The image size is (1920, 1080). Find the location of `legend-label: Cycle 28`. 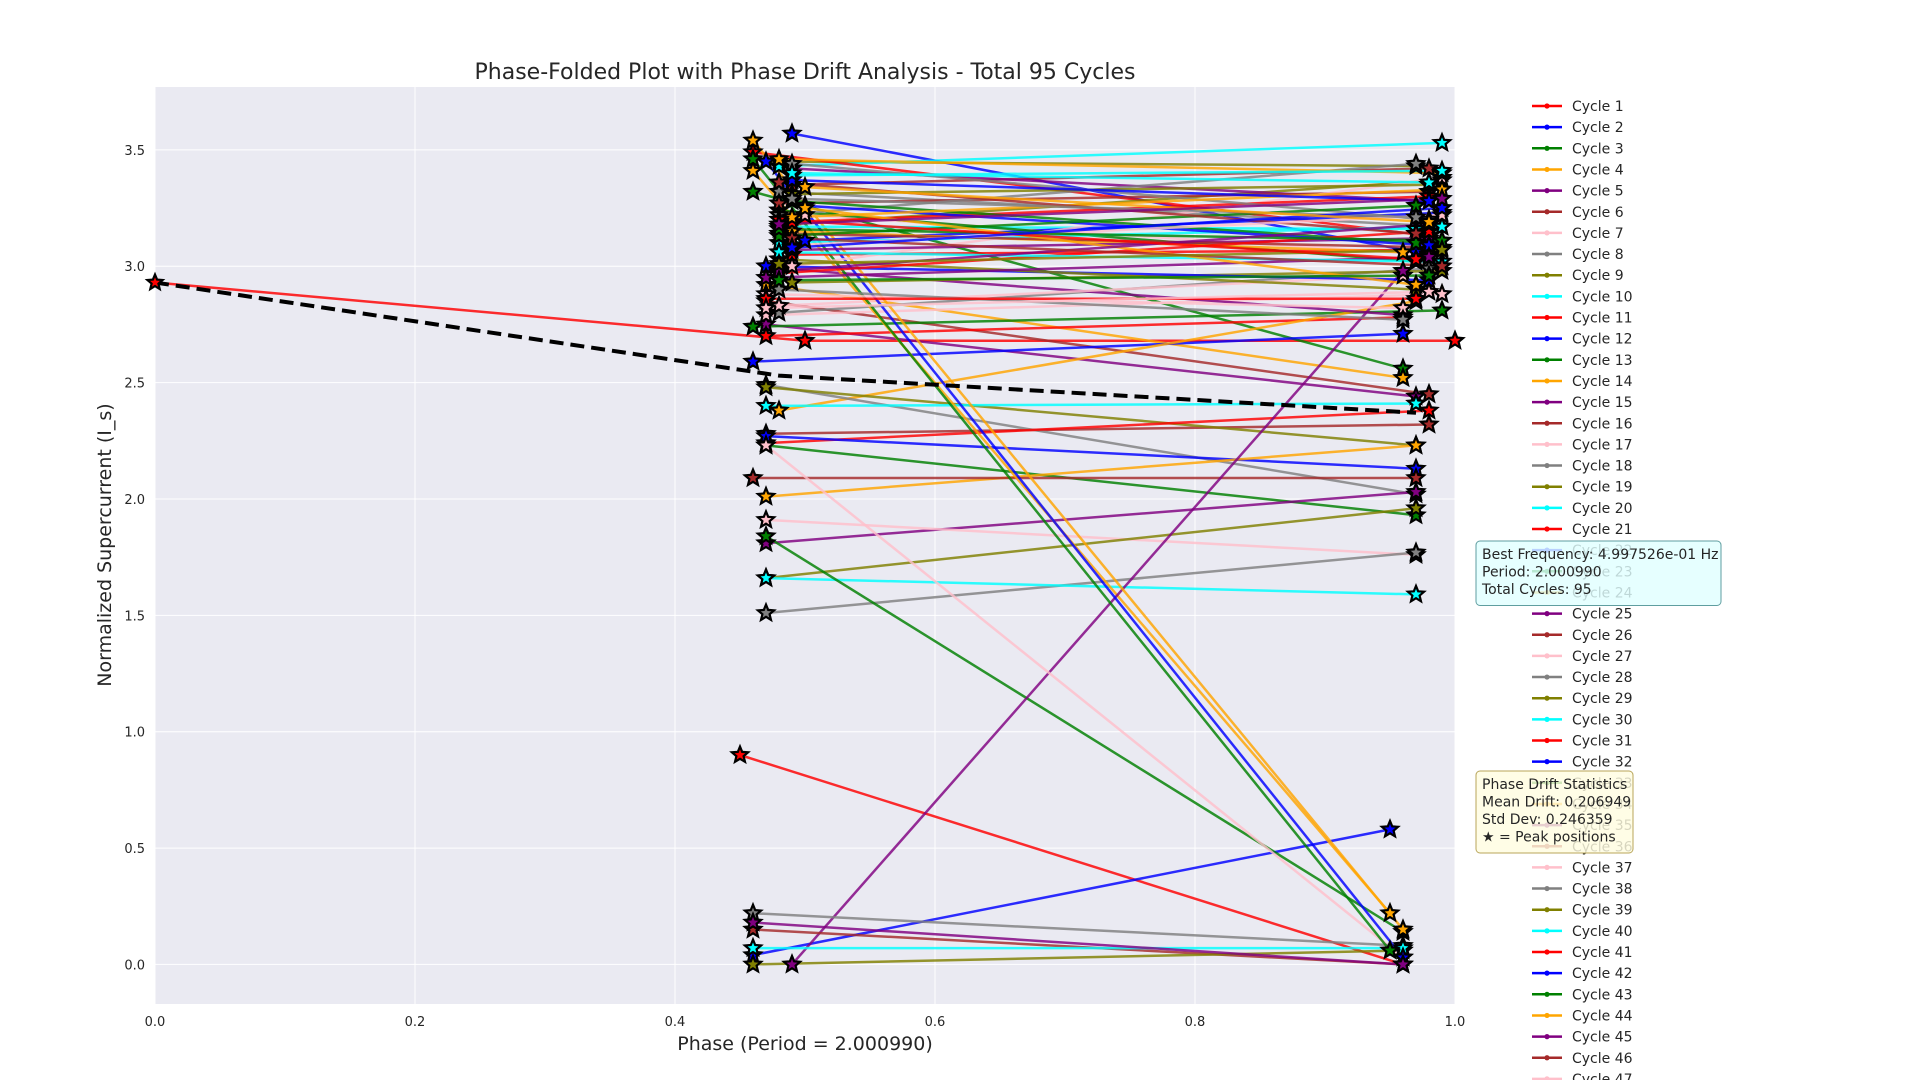

legend-label: Cycle 28 is located at coordinates (1602, 678).